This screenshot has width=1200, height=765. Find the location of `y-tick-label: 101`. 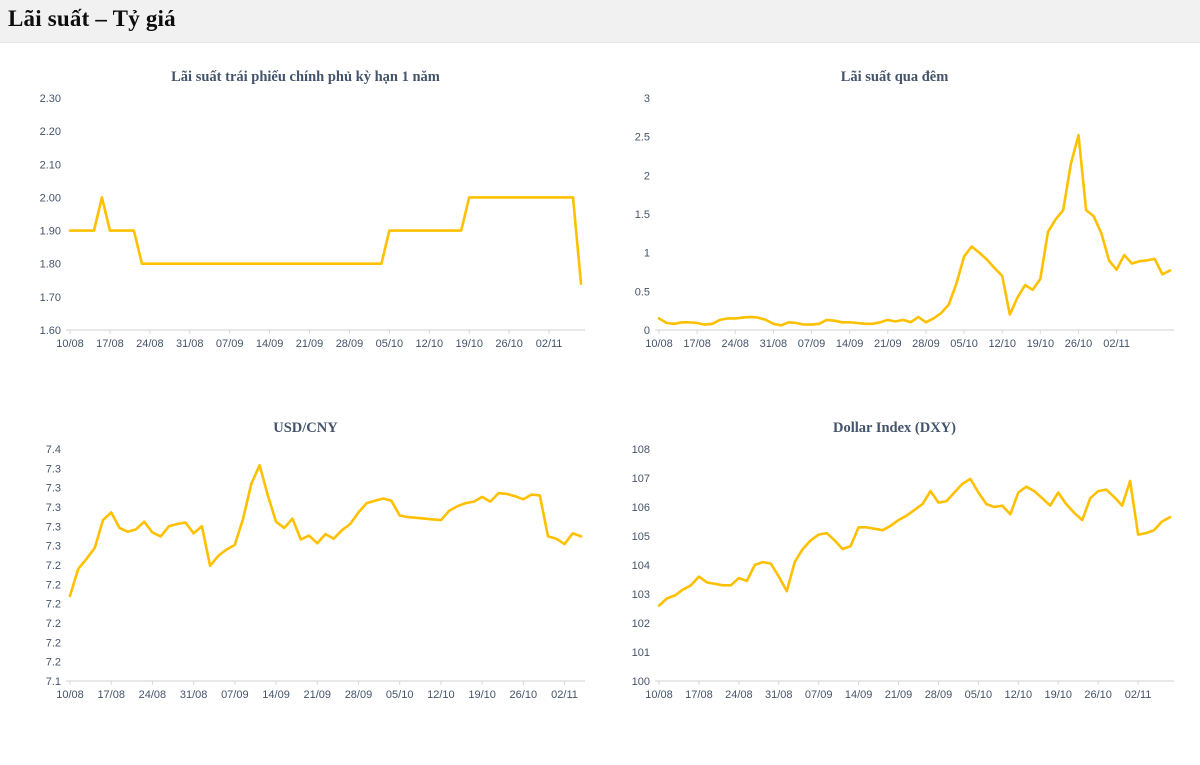

y-tick-label: 101 is located at coordinates (641, 653).